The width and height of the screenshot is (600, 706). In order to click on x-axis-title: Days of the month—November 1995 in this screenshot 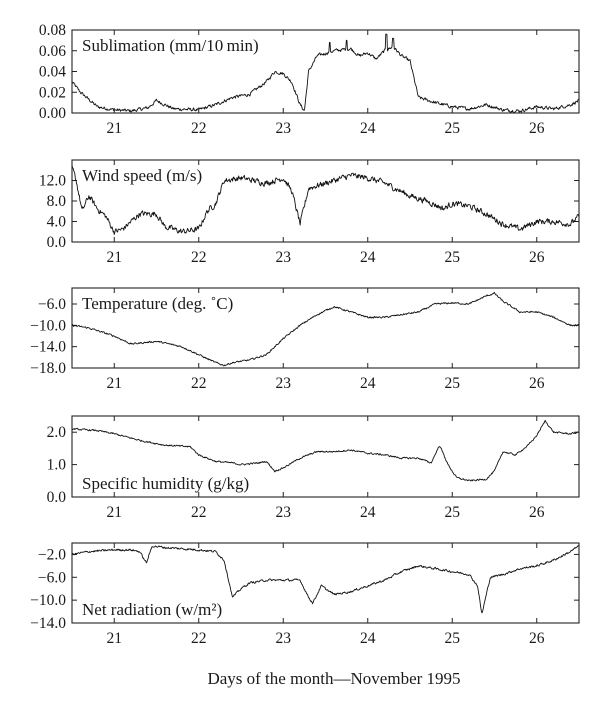, I will do `click(333, 678)`.